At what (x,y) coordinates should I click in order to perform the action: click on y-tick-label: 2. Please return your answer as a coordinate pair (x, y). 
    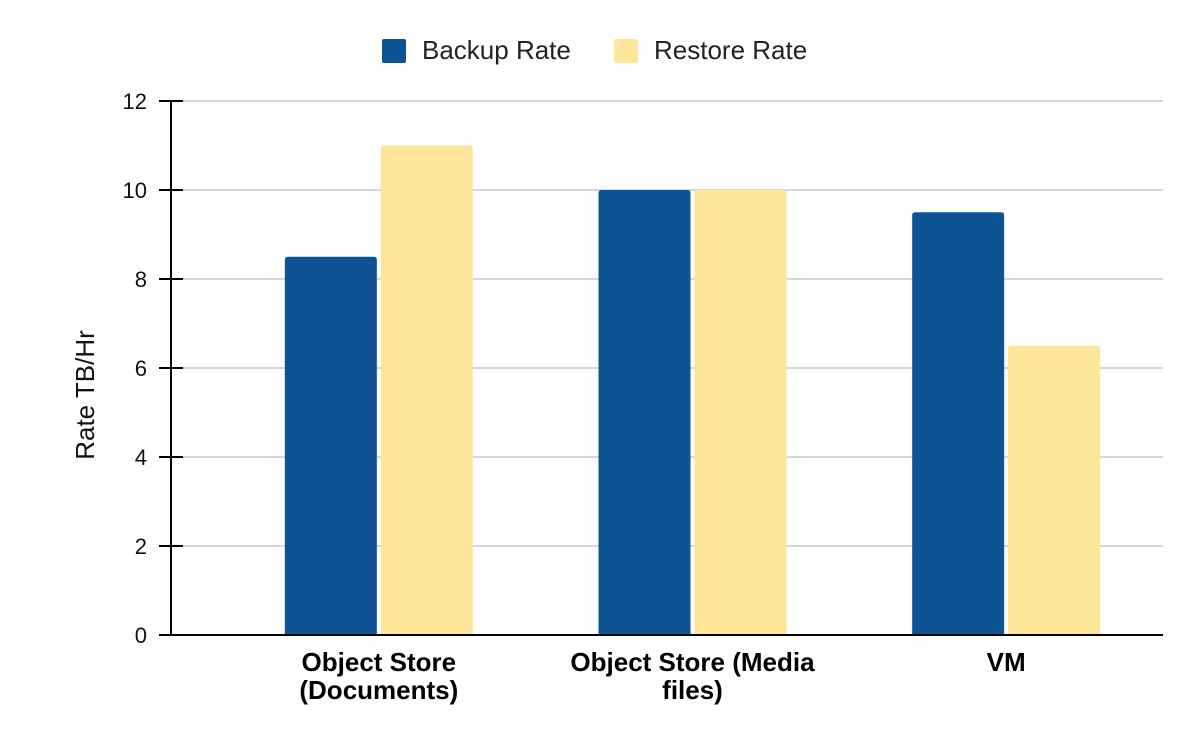
    Looking at the image, I should click on (141, 546).